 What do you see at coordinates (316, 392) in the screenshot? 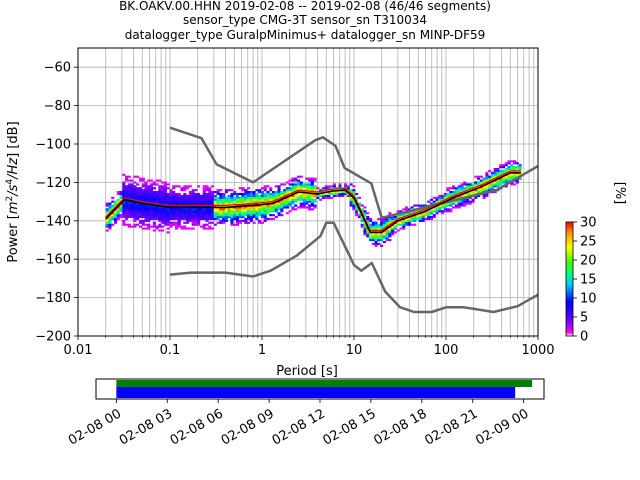
I see `used-data-bar` at bounding box center [316, 392].